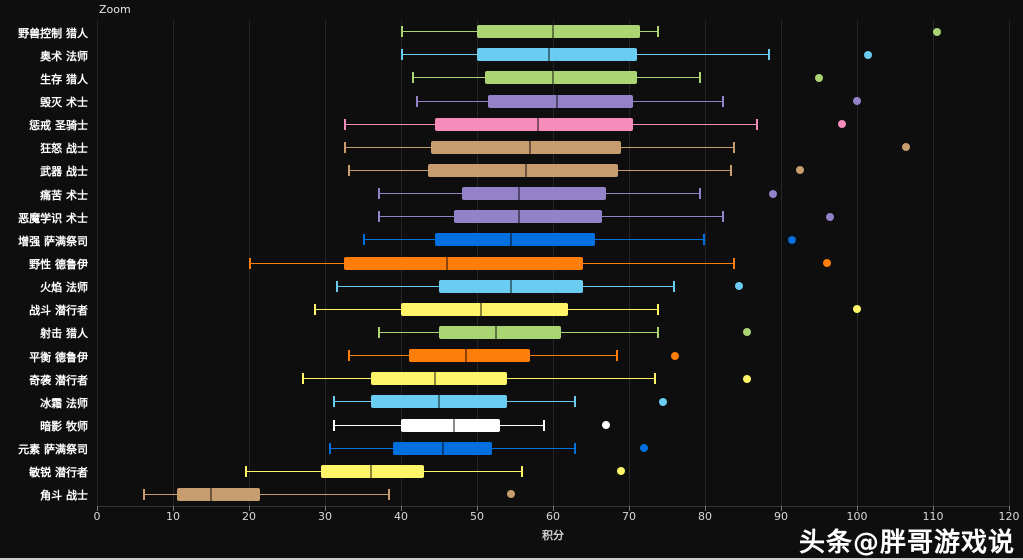 Image resolution: width=1023 pixels, height=560 pixels. What do you see at coordinates (64, 426) in the screenshot?
I see `category-label: 暗影 牧师` at bounding box center [64, 426].